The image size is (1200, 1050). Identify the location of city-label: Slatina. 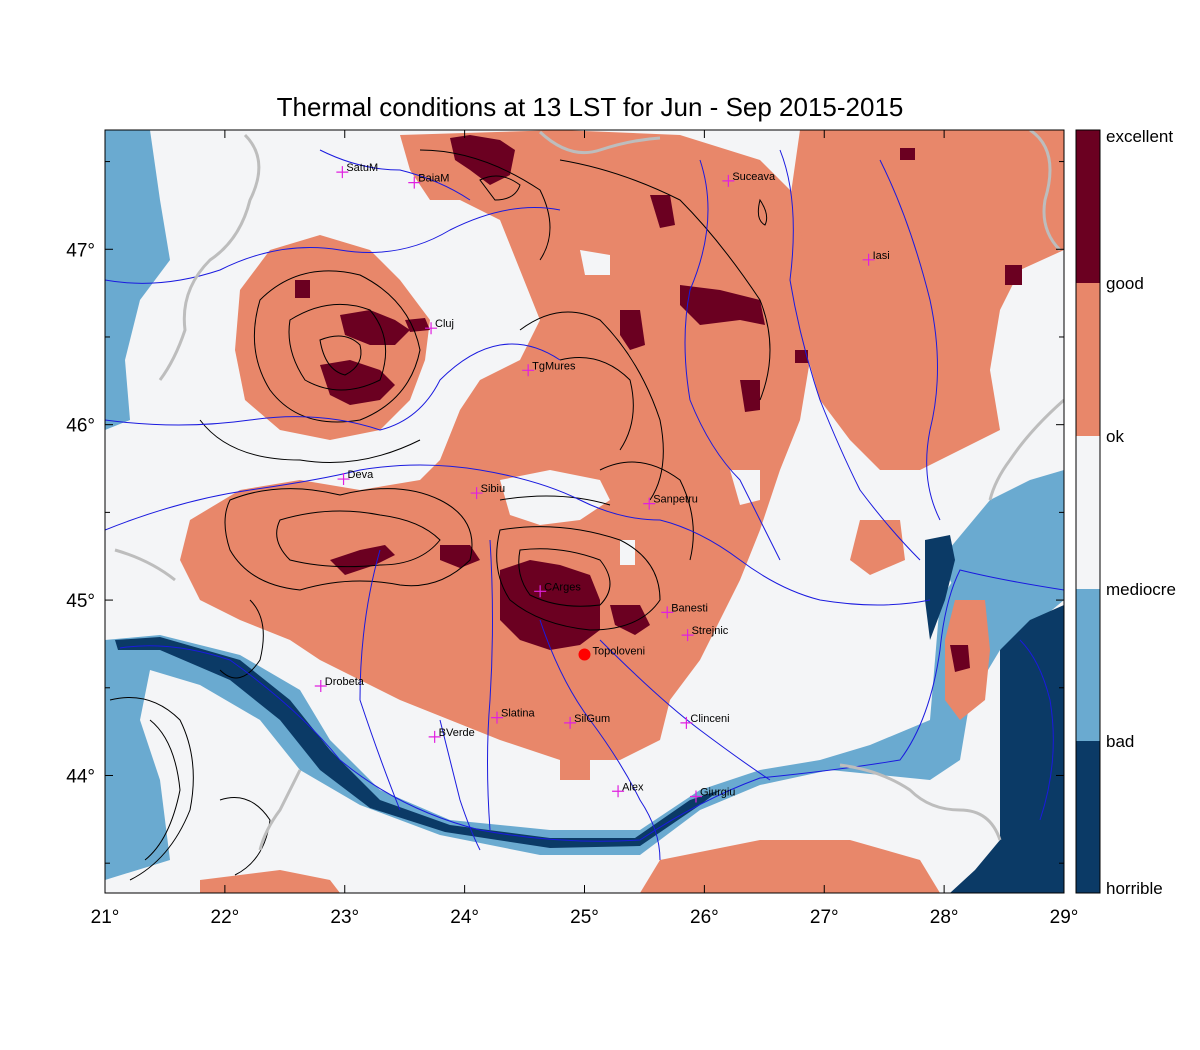
(518, 714).